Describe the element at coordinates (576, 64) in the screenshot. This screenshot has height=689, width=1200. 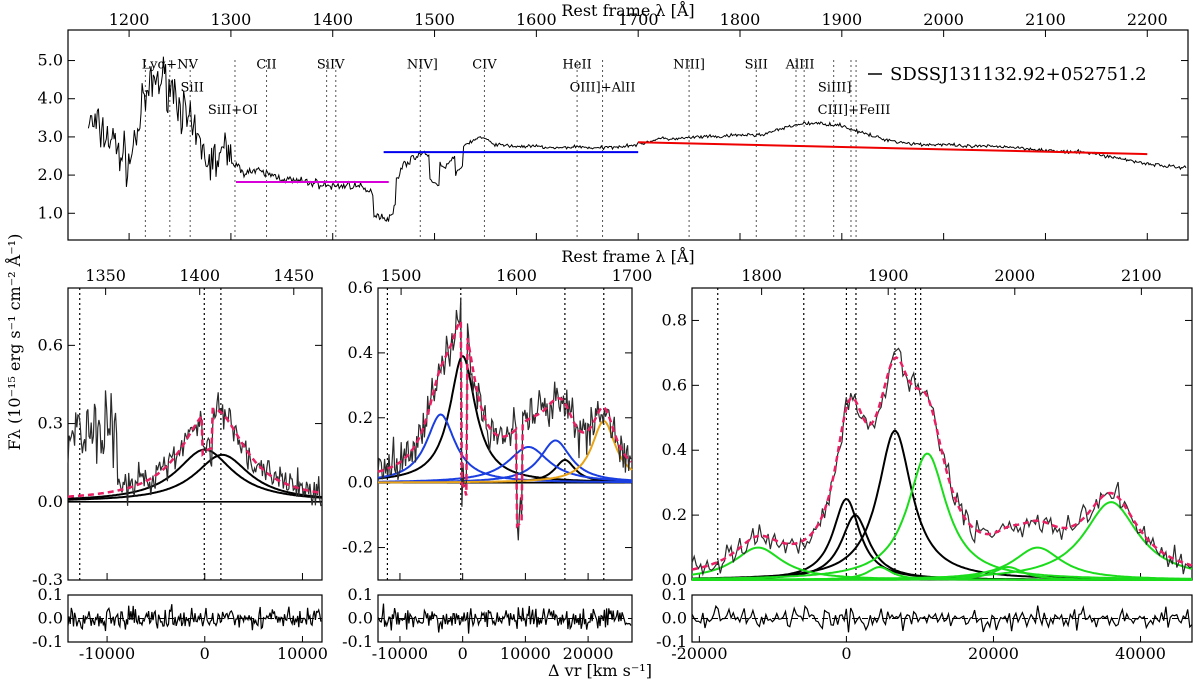
I see `emission-line-label: HeII` at that location.